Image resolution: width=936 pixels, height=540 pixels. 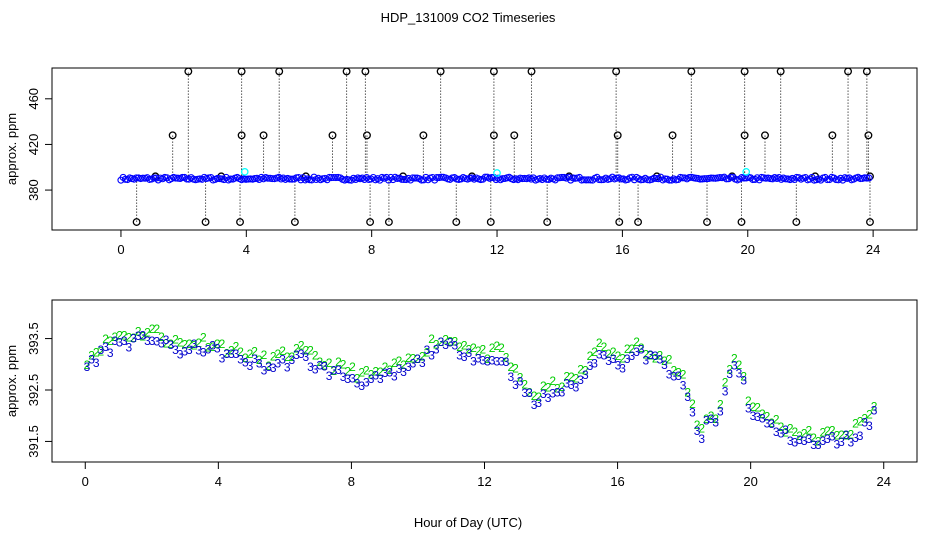 What do you see at coordinates (468, 522) in the screenshot?
I see `x-axis-label: Hour of Day (UTC)` at bounding box center [468, 522].